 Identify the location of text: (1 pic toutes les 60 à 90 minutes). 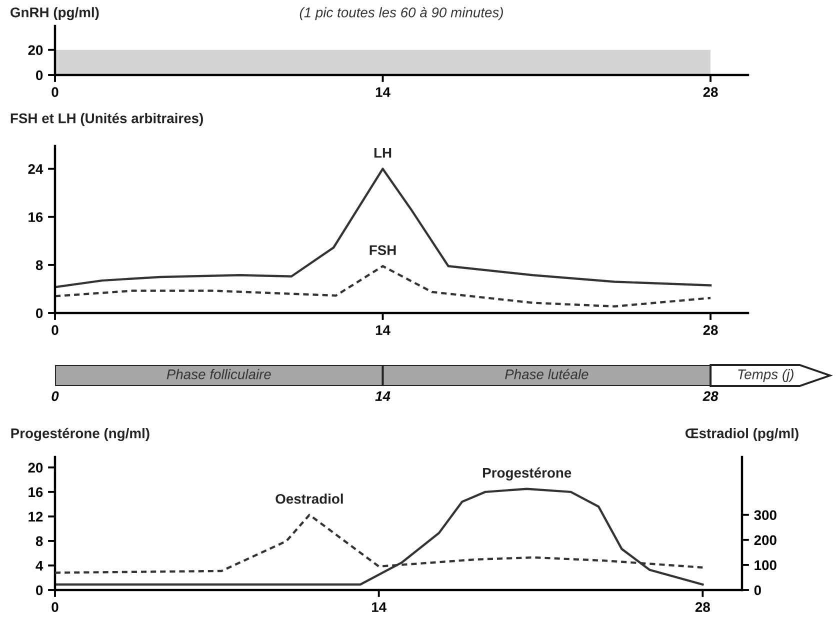
(401, 13).